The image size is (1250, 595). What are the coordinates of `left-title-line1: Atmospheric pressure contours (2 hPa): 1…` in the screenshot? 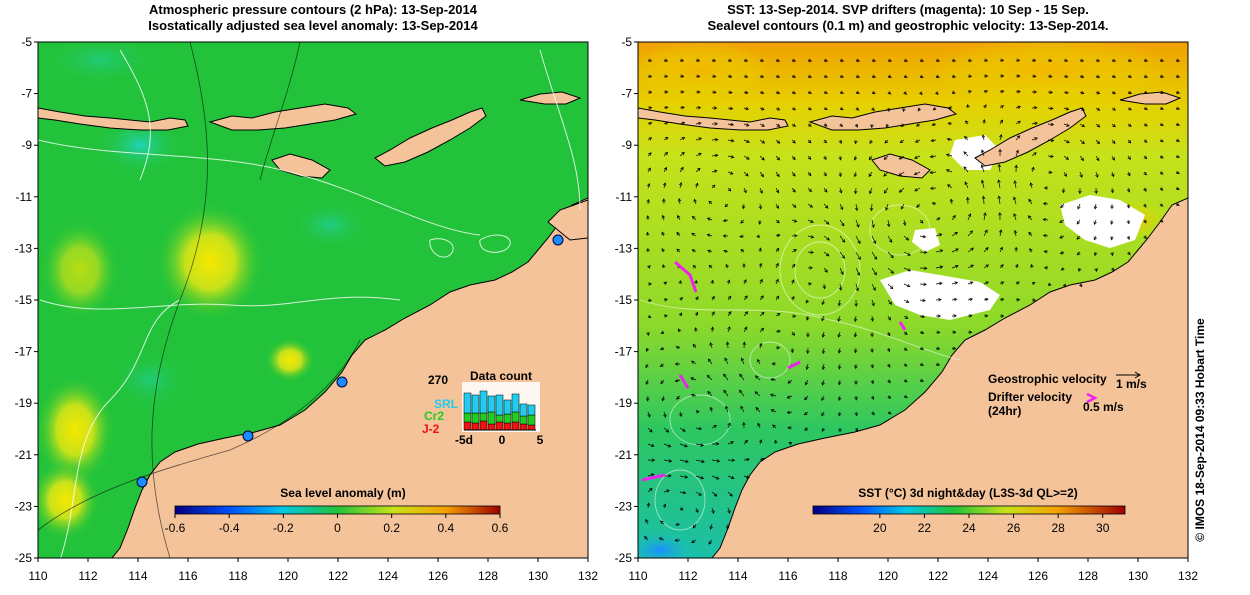 It's located at (313, 9).